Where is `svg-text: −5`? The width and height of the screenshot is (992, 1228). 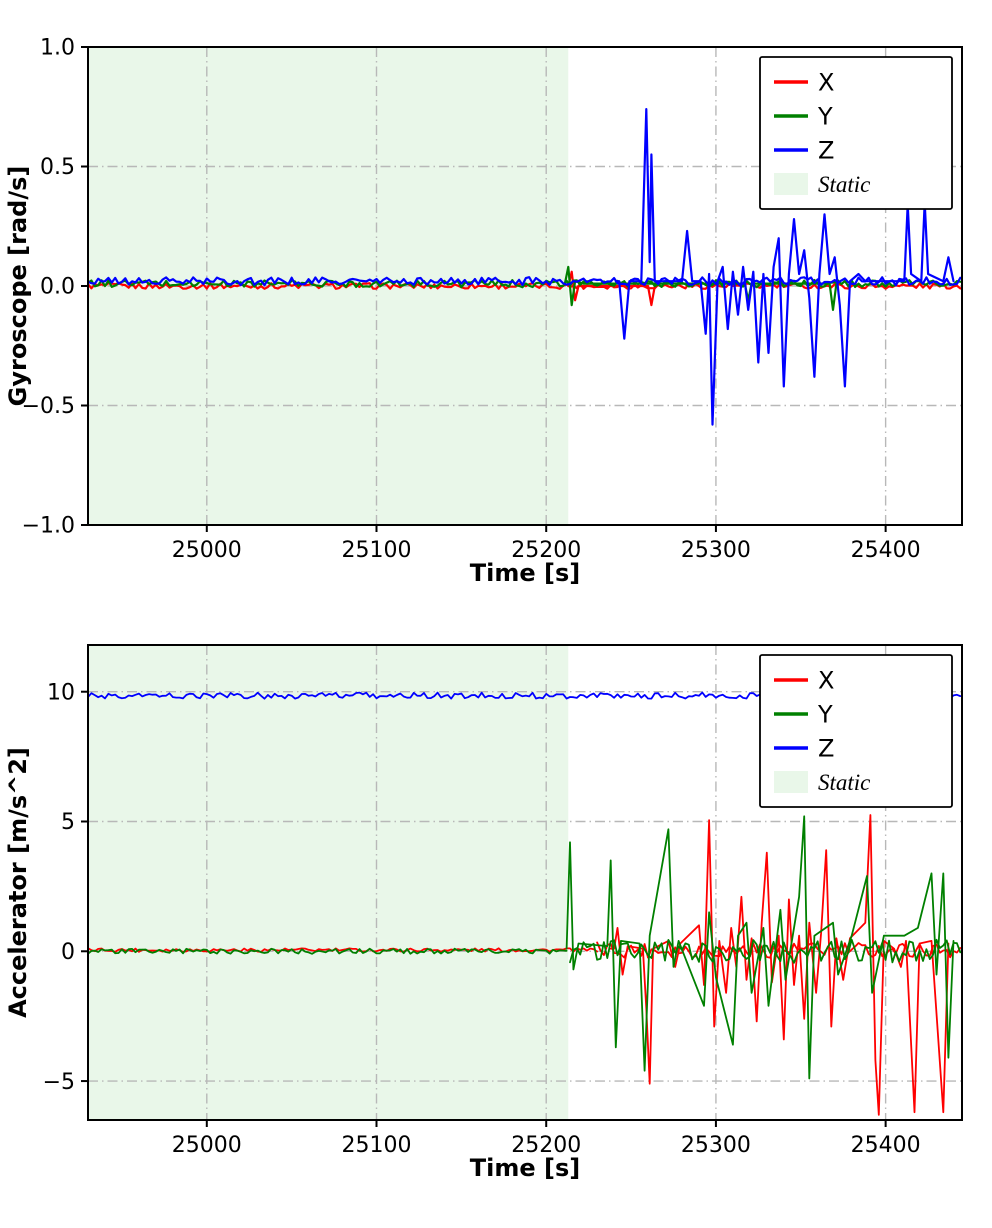 svg-text: −5 is located at coordinates (59, 1082).